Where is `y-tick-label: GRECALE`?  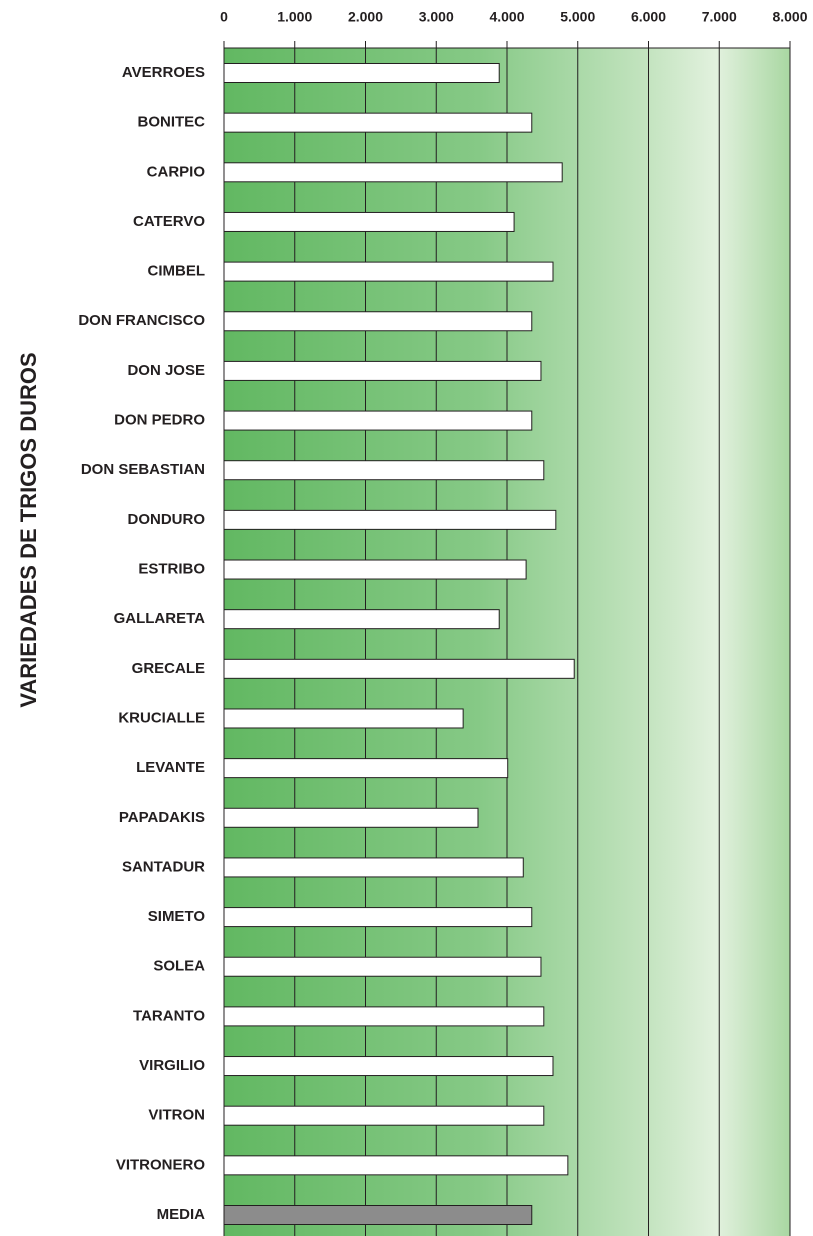 y-tick-label: GRECALE is located at coordinates (168, 668).